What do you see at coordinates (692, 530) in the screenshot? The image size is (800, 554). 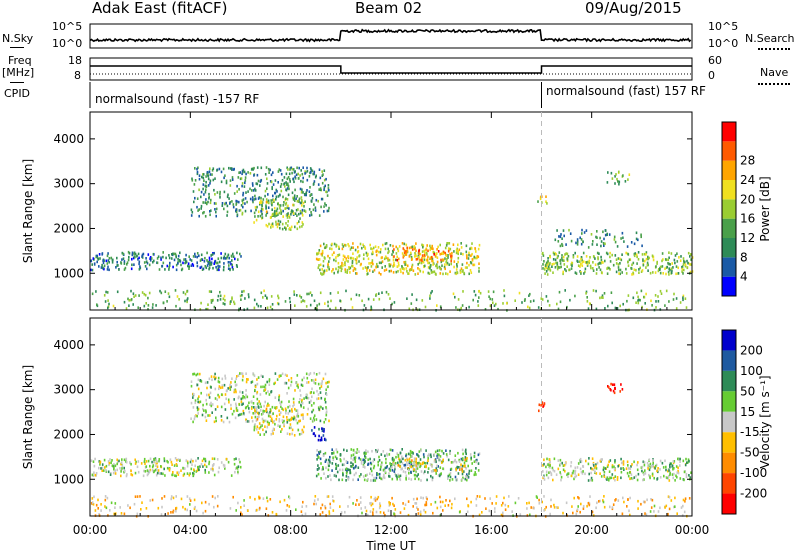 I see `x-tick-label: 00:00` at bounding box center [692, 530].